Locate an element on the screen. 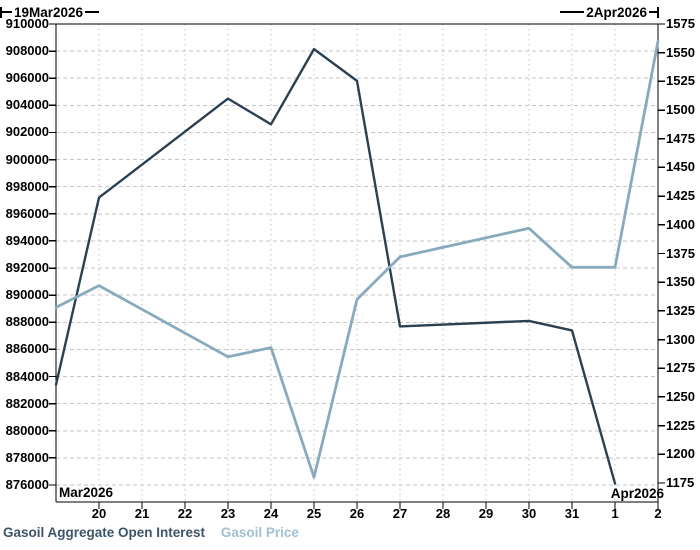 This screenshot has width=700, height=550. range-start-tick is located at coordinates (1, 12).